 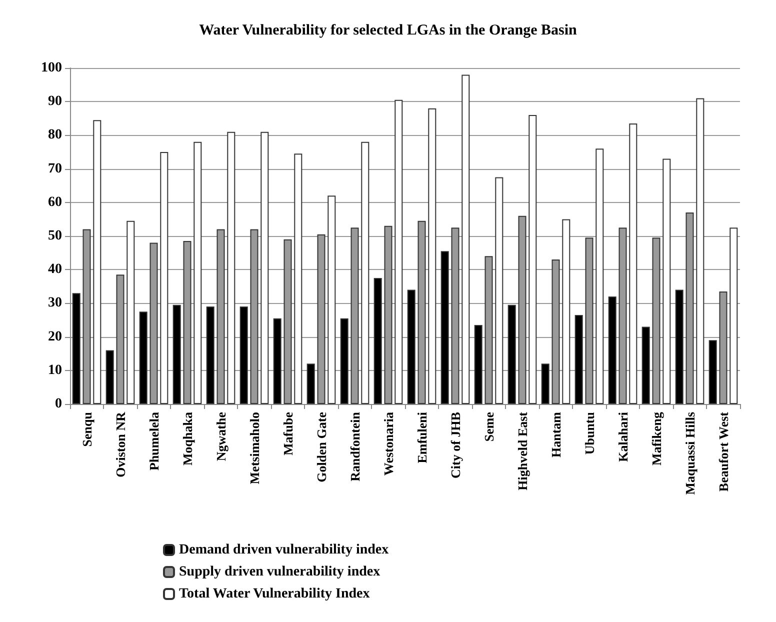 I want to click on x-tick-label: Hantam, so click(x=556, y=435).